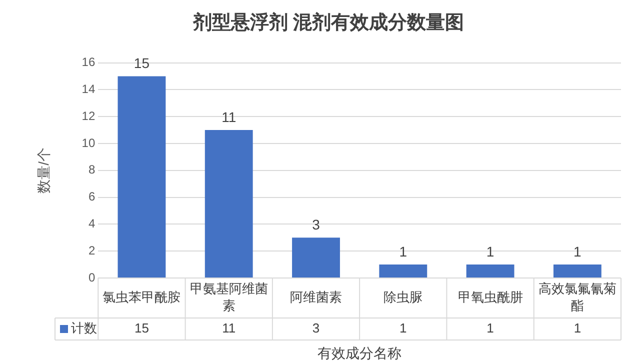 The height and width of the screenshot is (362, 635). Describe the element at coordinates (92, 250) in the screenshot. I see `y-tick-label: 2` at that location.